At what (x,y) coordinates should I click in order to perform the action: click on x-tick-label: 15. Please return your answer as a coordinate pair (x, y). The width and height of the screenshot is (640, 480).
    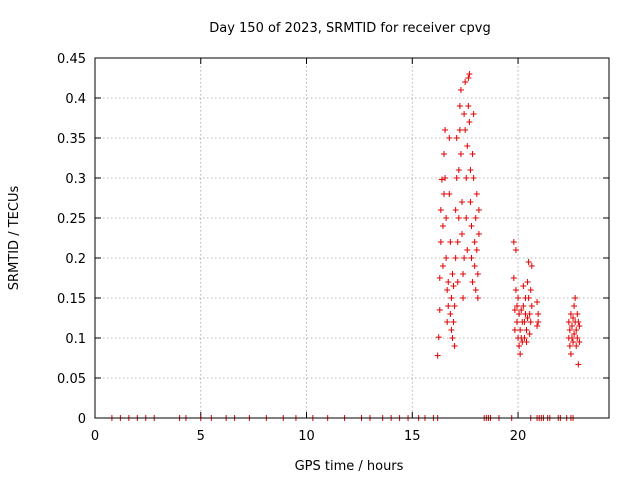
    Looking at the image, I should click on (412, 436).